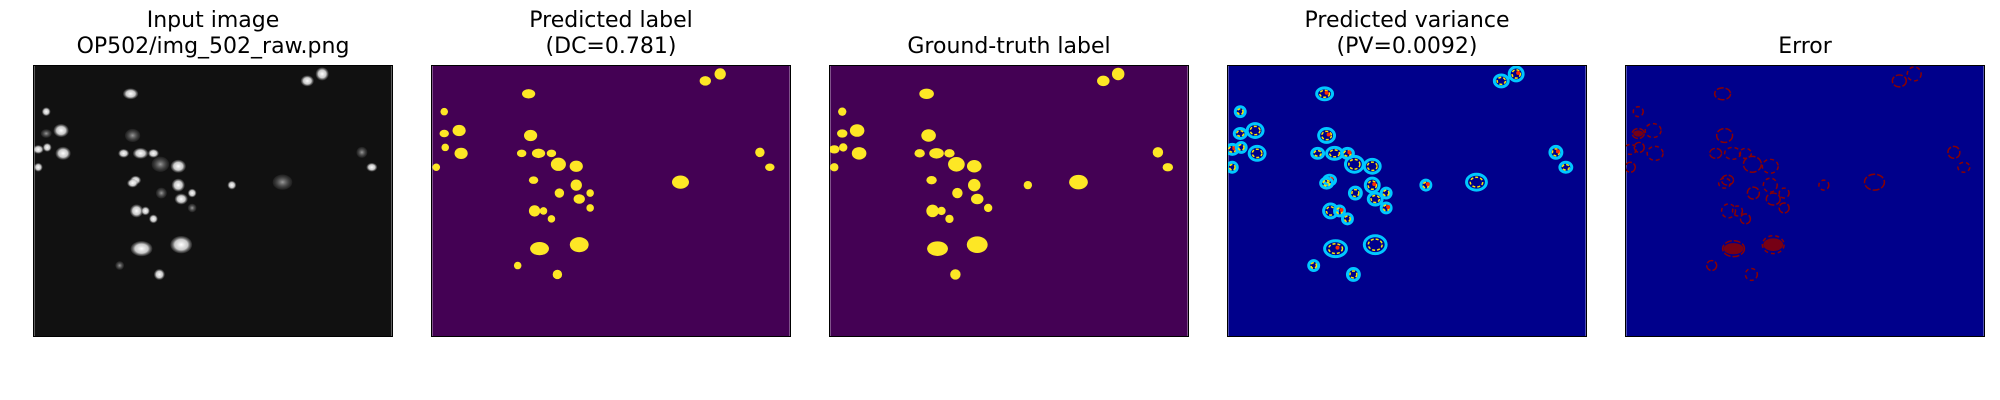  Describe the element at coordinates (1805, 46) in the screenshot. I see `title-line: Error` at that location.